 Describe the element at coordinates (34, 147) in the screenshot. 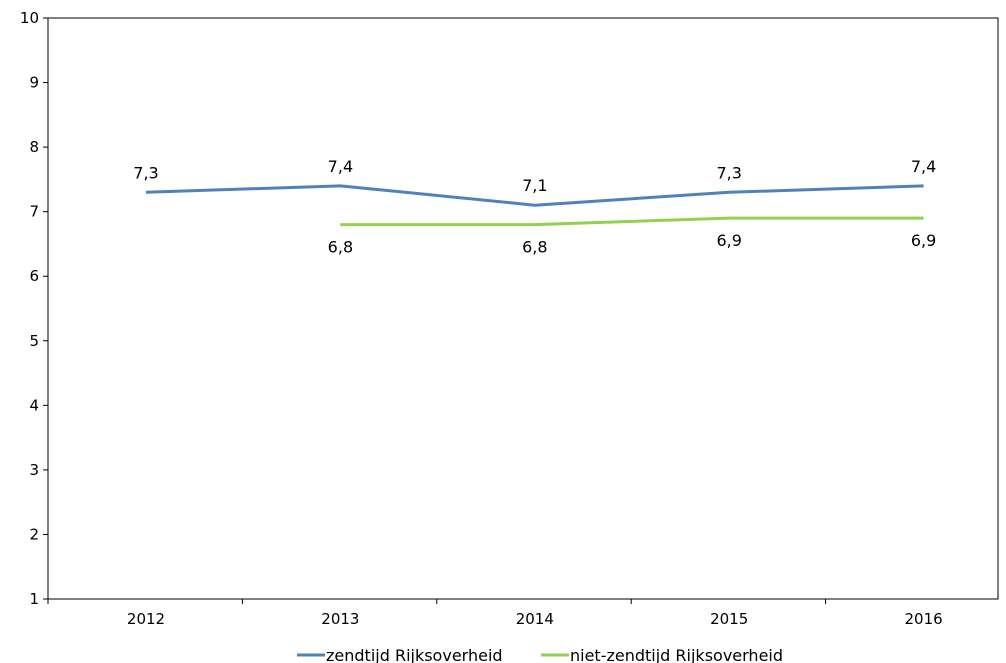

I see `y-tick-label: 8` at that location.